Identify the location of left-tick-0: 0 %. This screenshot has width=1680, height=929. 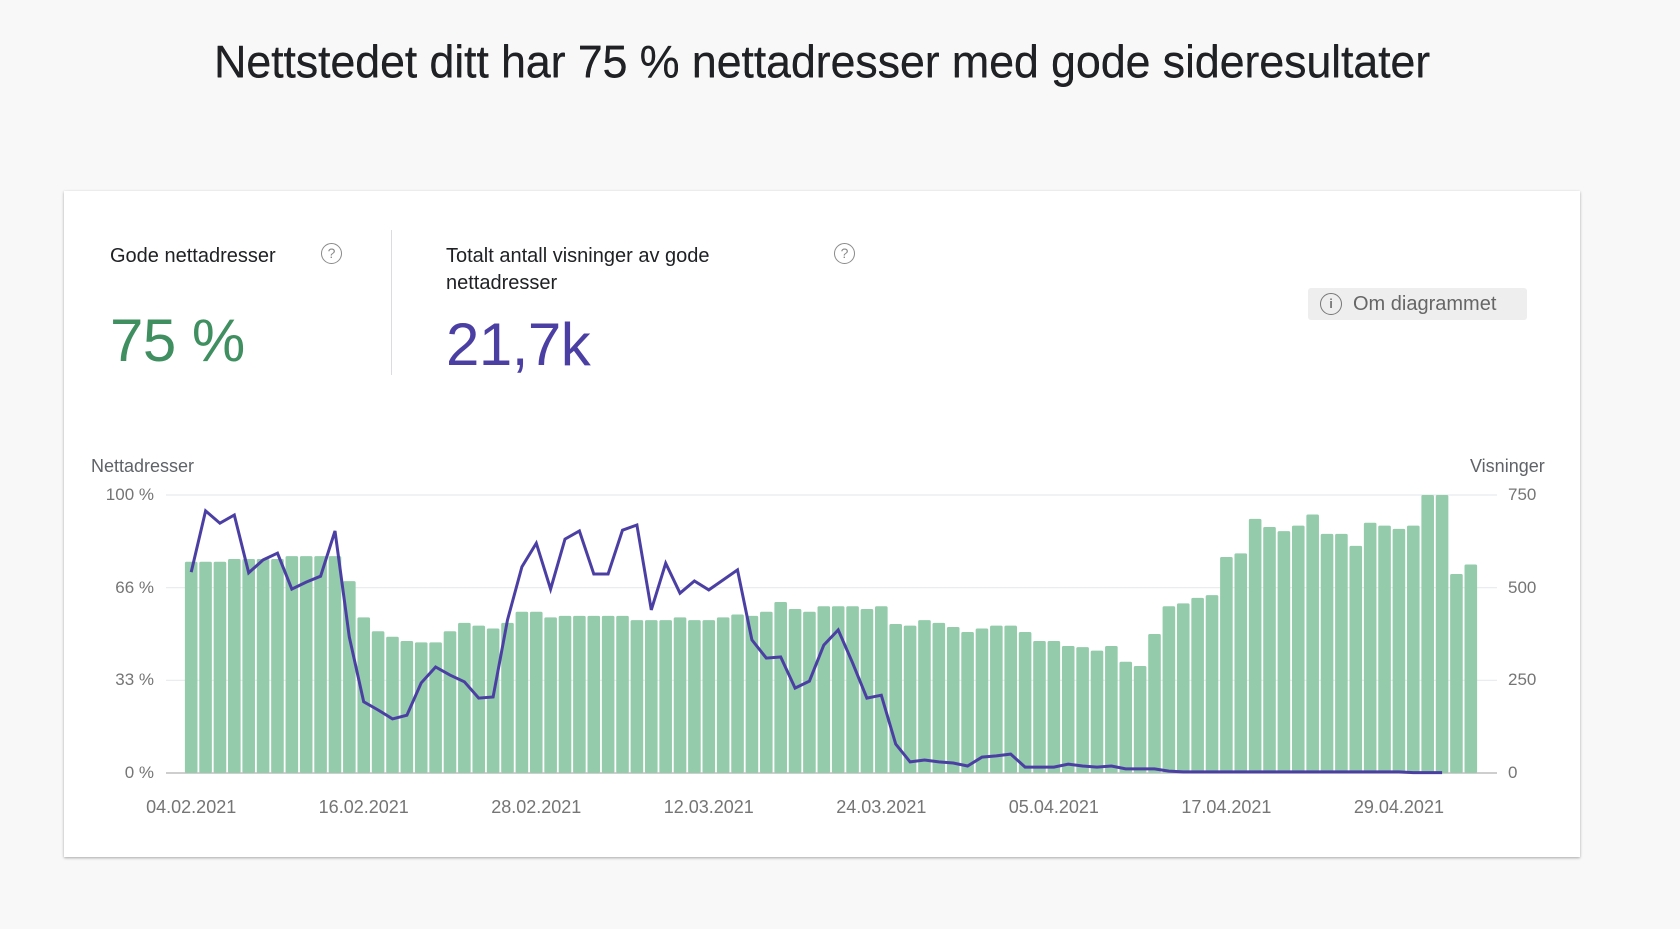
(139, 772).